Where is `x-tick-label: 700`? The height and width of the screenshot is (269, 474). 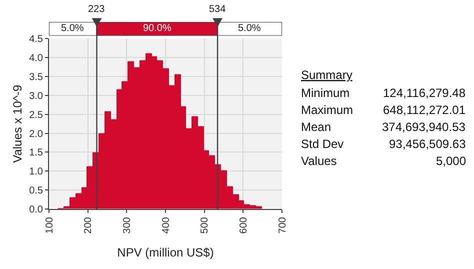 x-tick-label: 700 is located at coordinates (282, 225).